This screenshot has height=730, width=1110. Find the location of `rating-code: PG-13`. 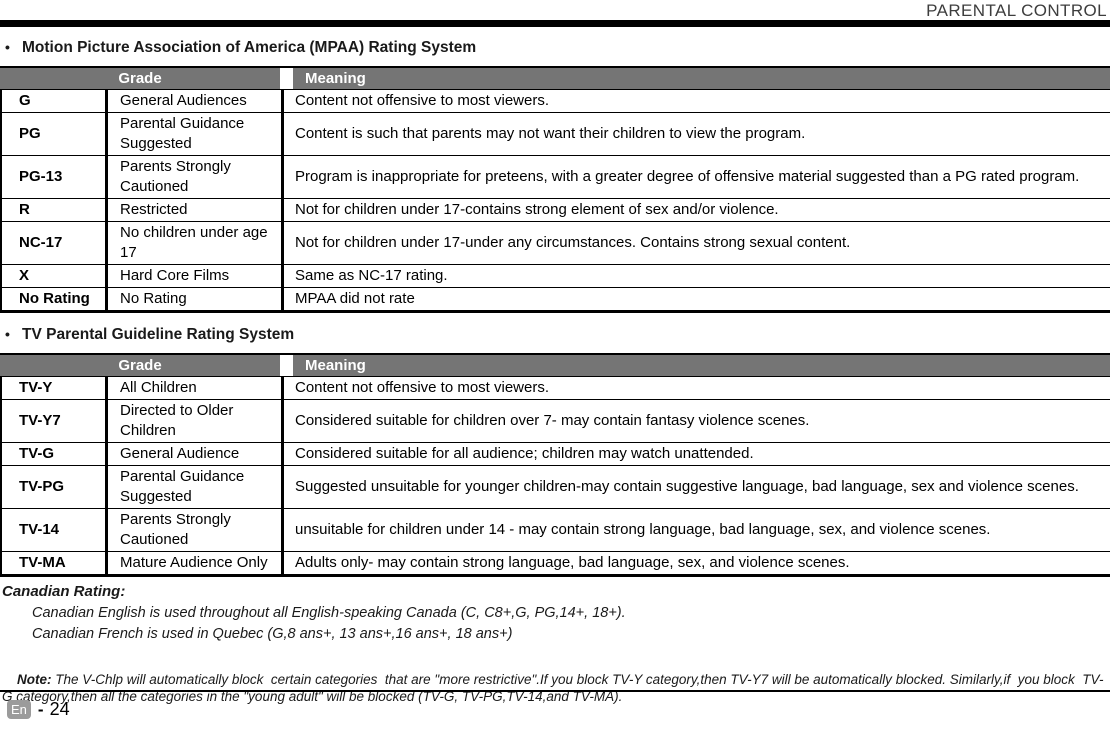

rating-code: PG-13 is located at coordinates (55, 177).